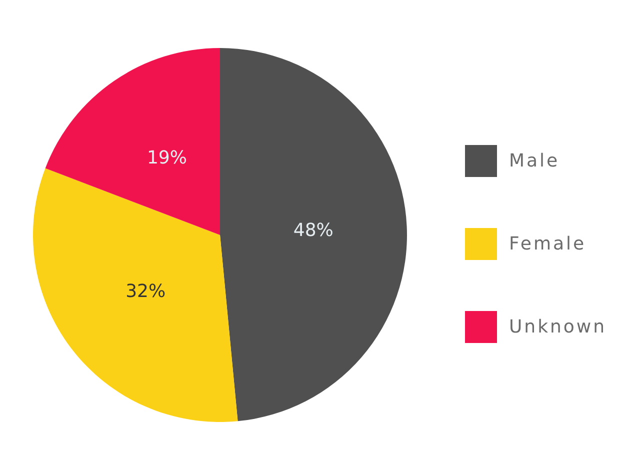  I want to click on data-label: 48%, so click(313, 231).